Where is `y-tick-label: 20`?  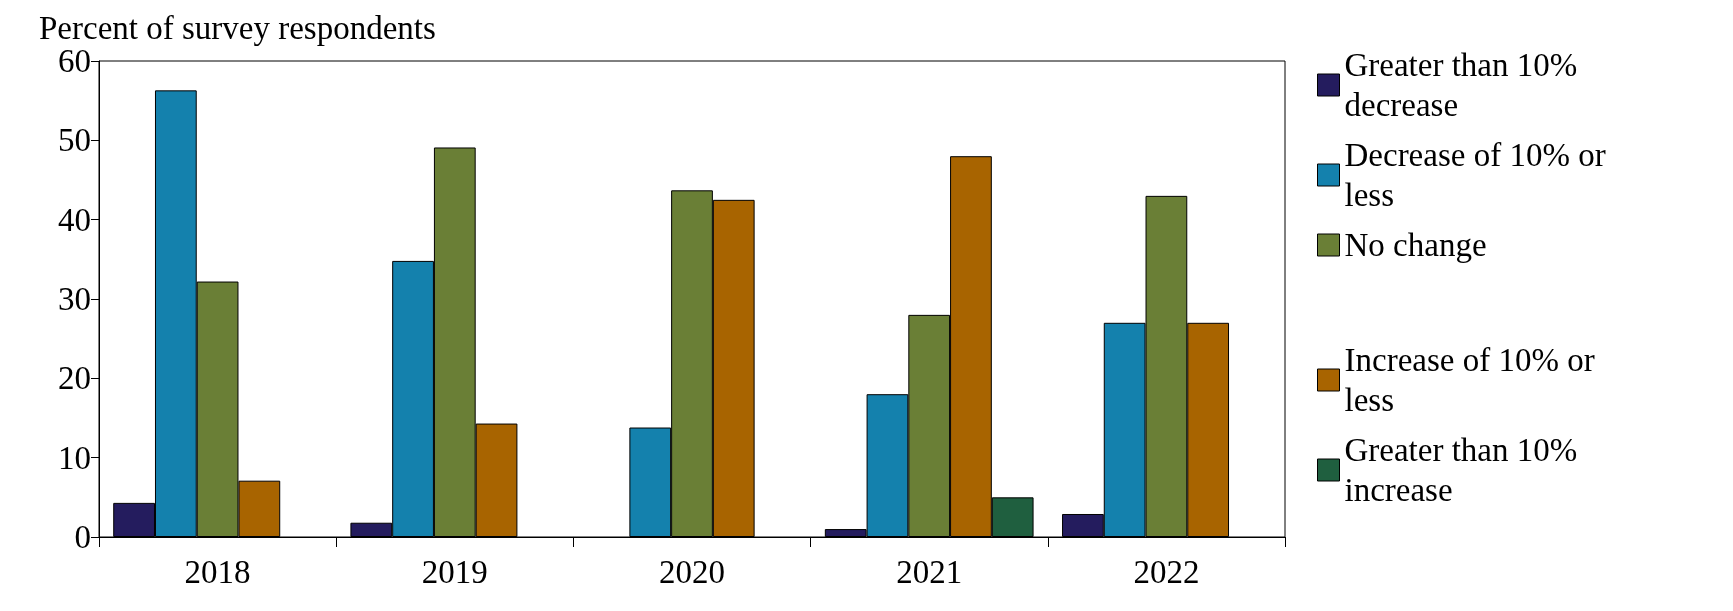
y-tick-label: 20 is located at coordinates (74, 378).